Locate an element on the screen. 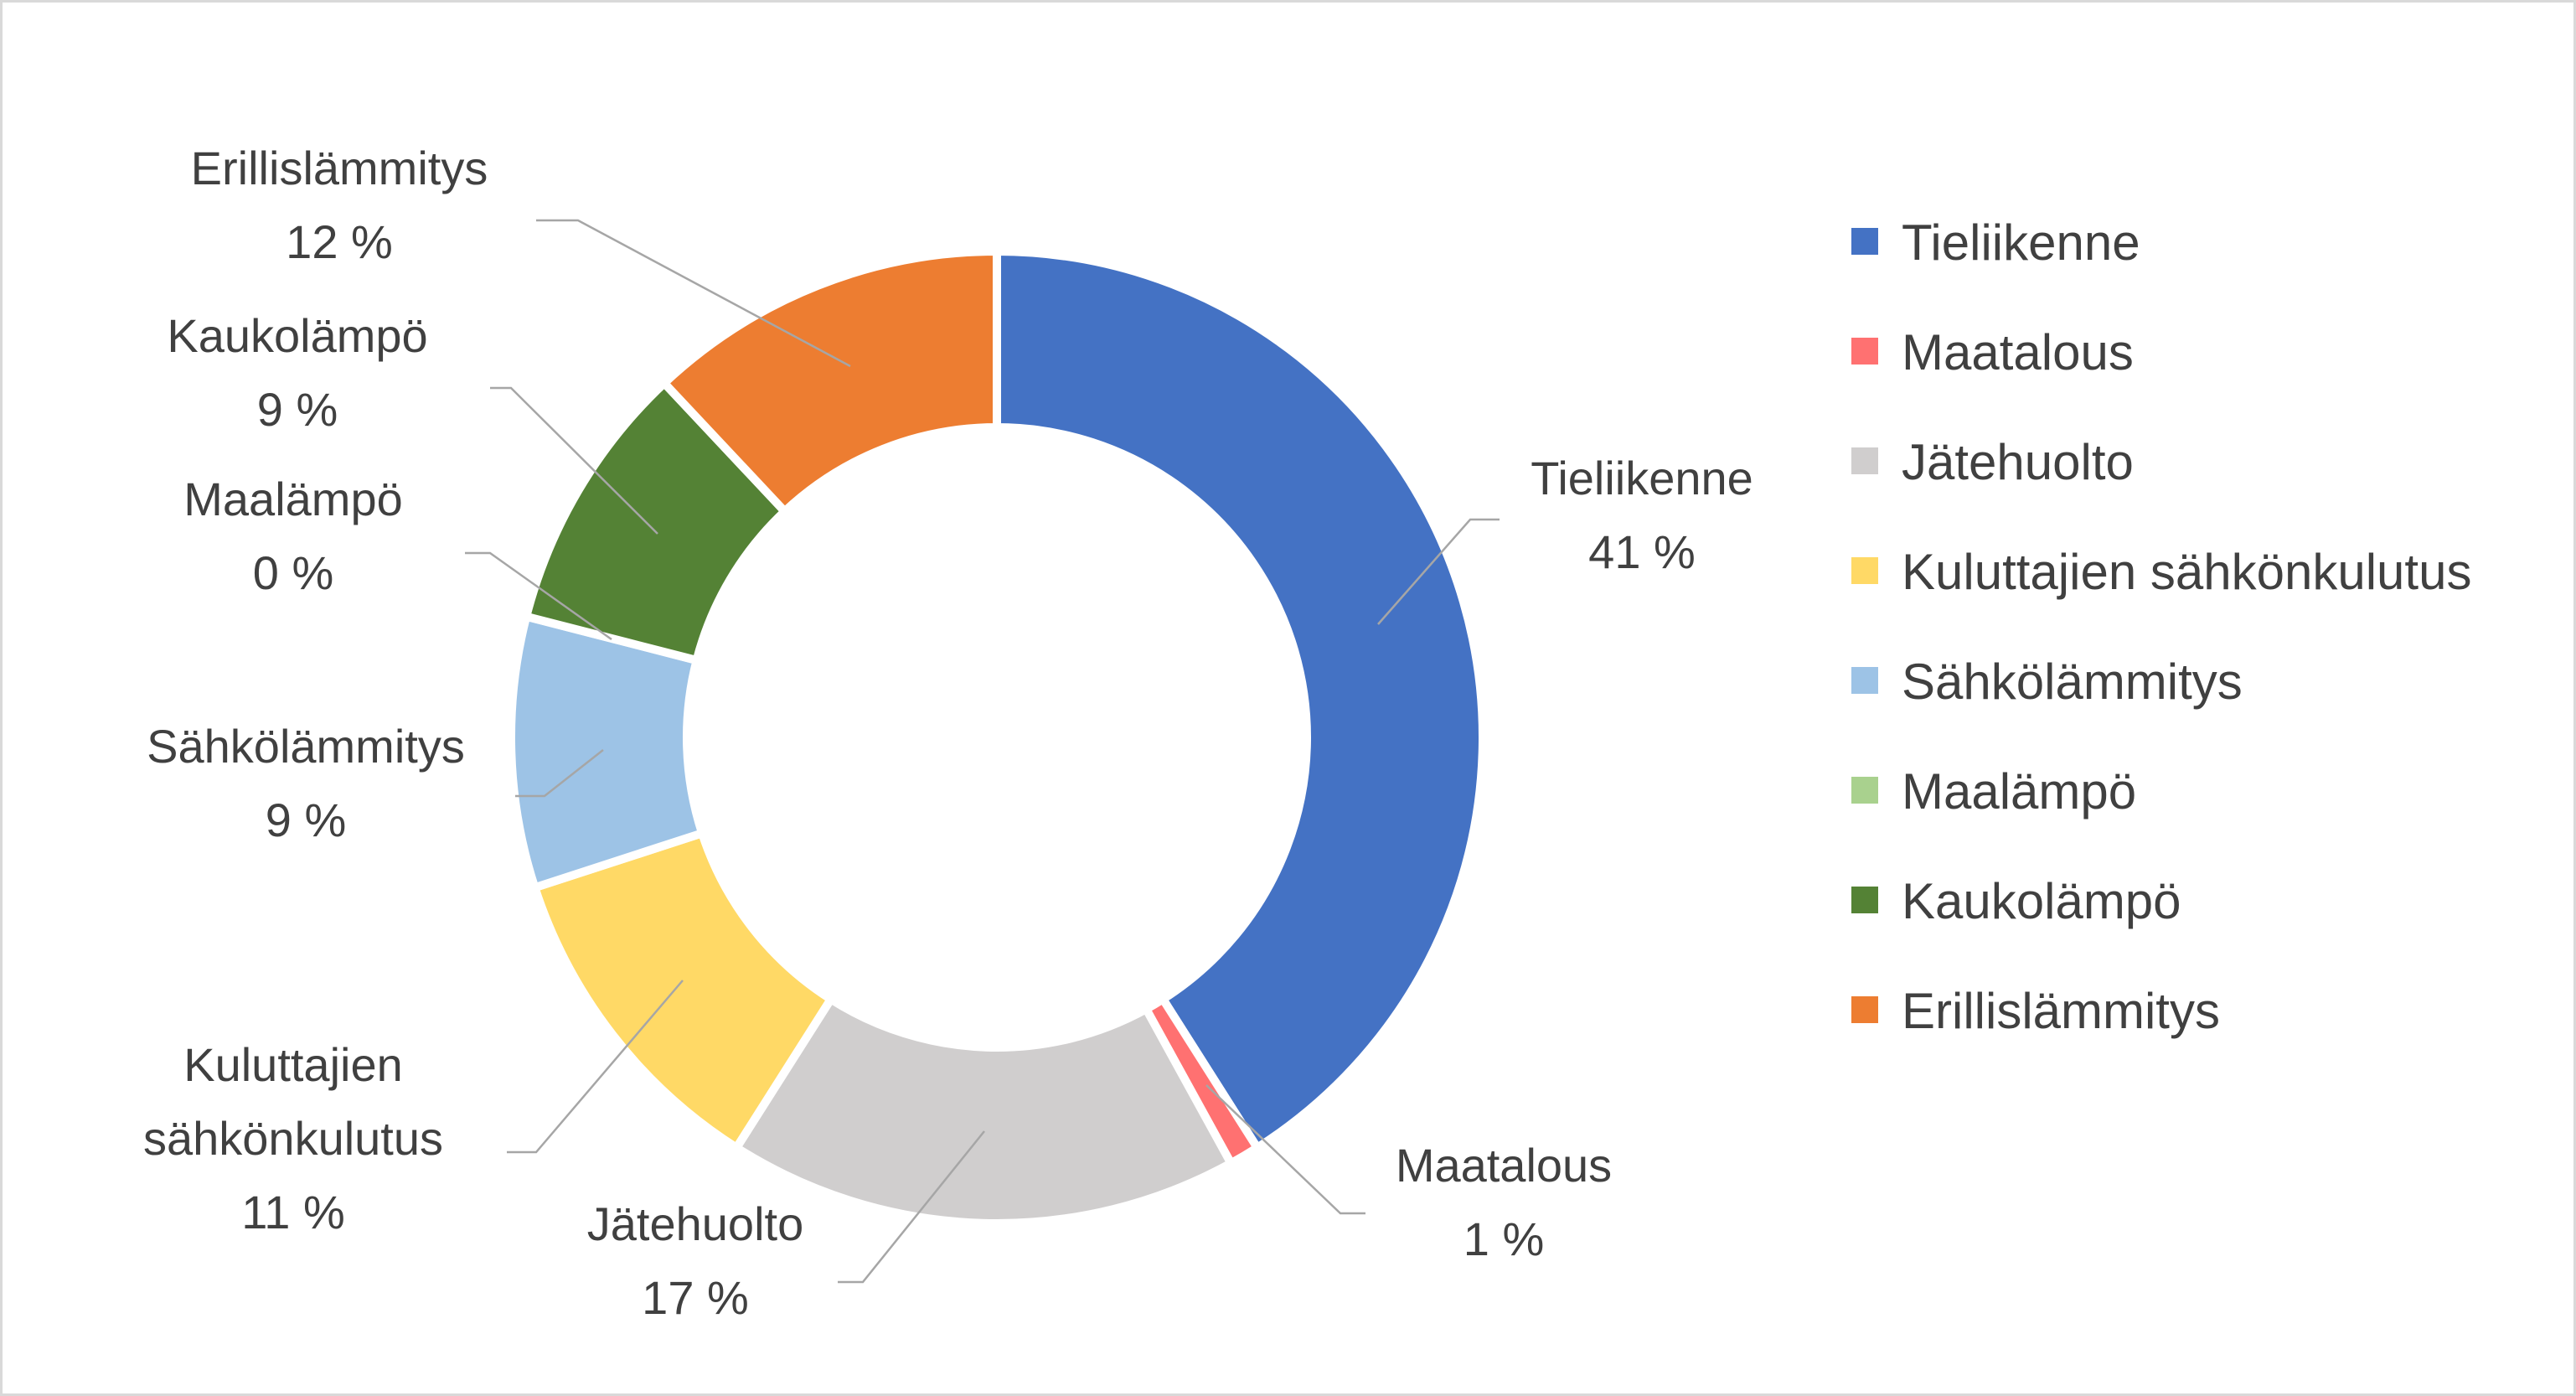  legend-item-1: Maatalous is located at coordinates (1992, 352).